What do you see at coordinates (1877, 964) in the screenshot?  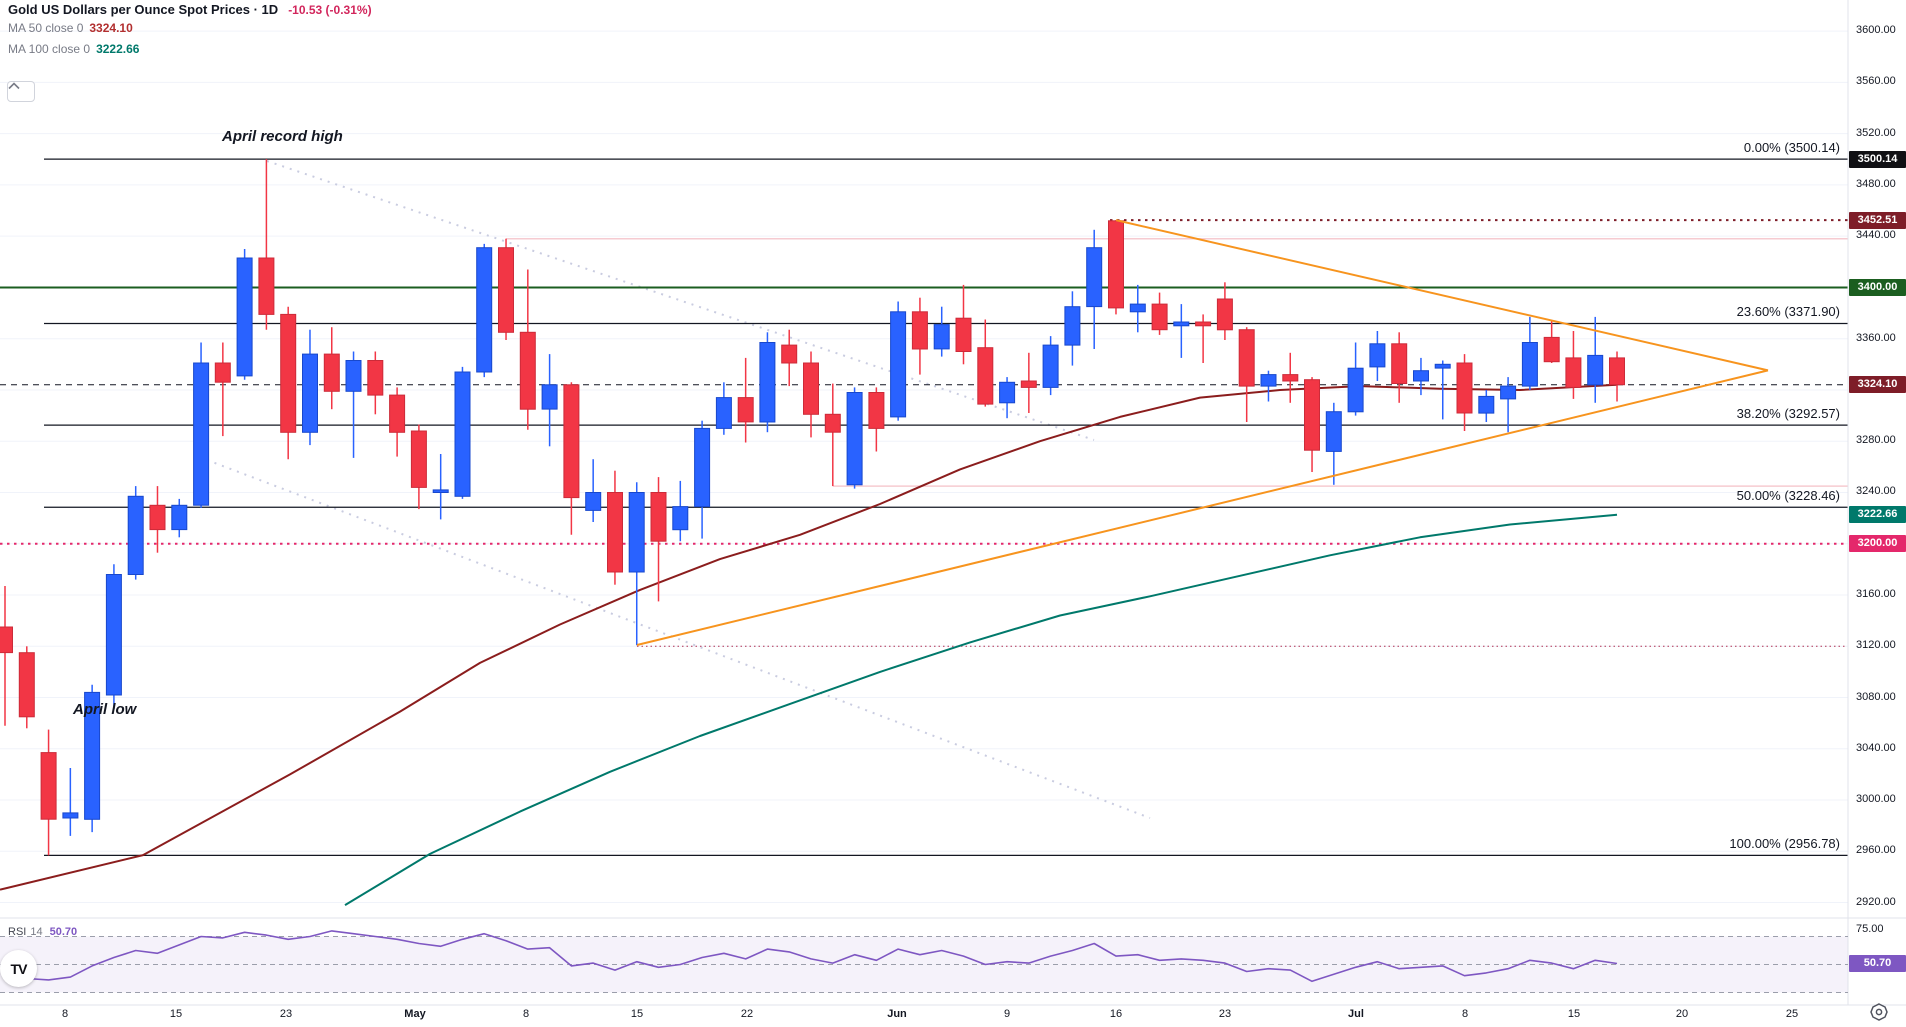 I see `rsi-axis-badge: 50.70` at bounding box center [1877, 964].